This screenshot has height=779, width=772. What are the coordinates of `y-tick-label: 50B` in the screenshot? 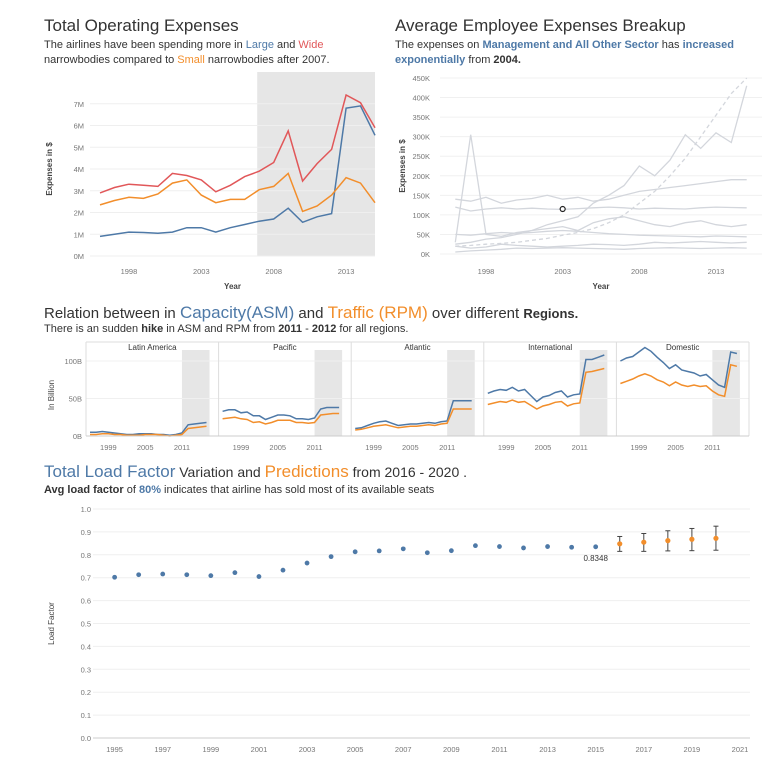 It's located at (75, 399).